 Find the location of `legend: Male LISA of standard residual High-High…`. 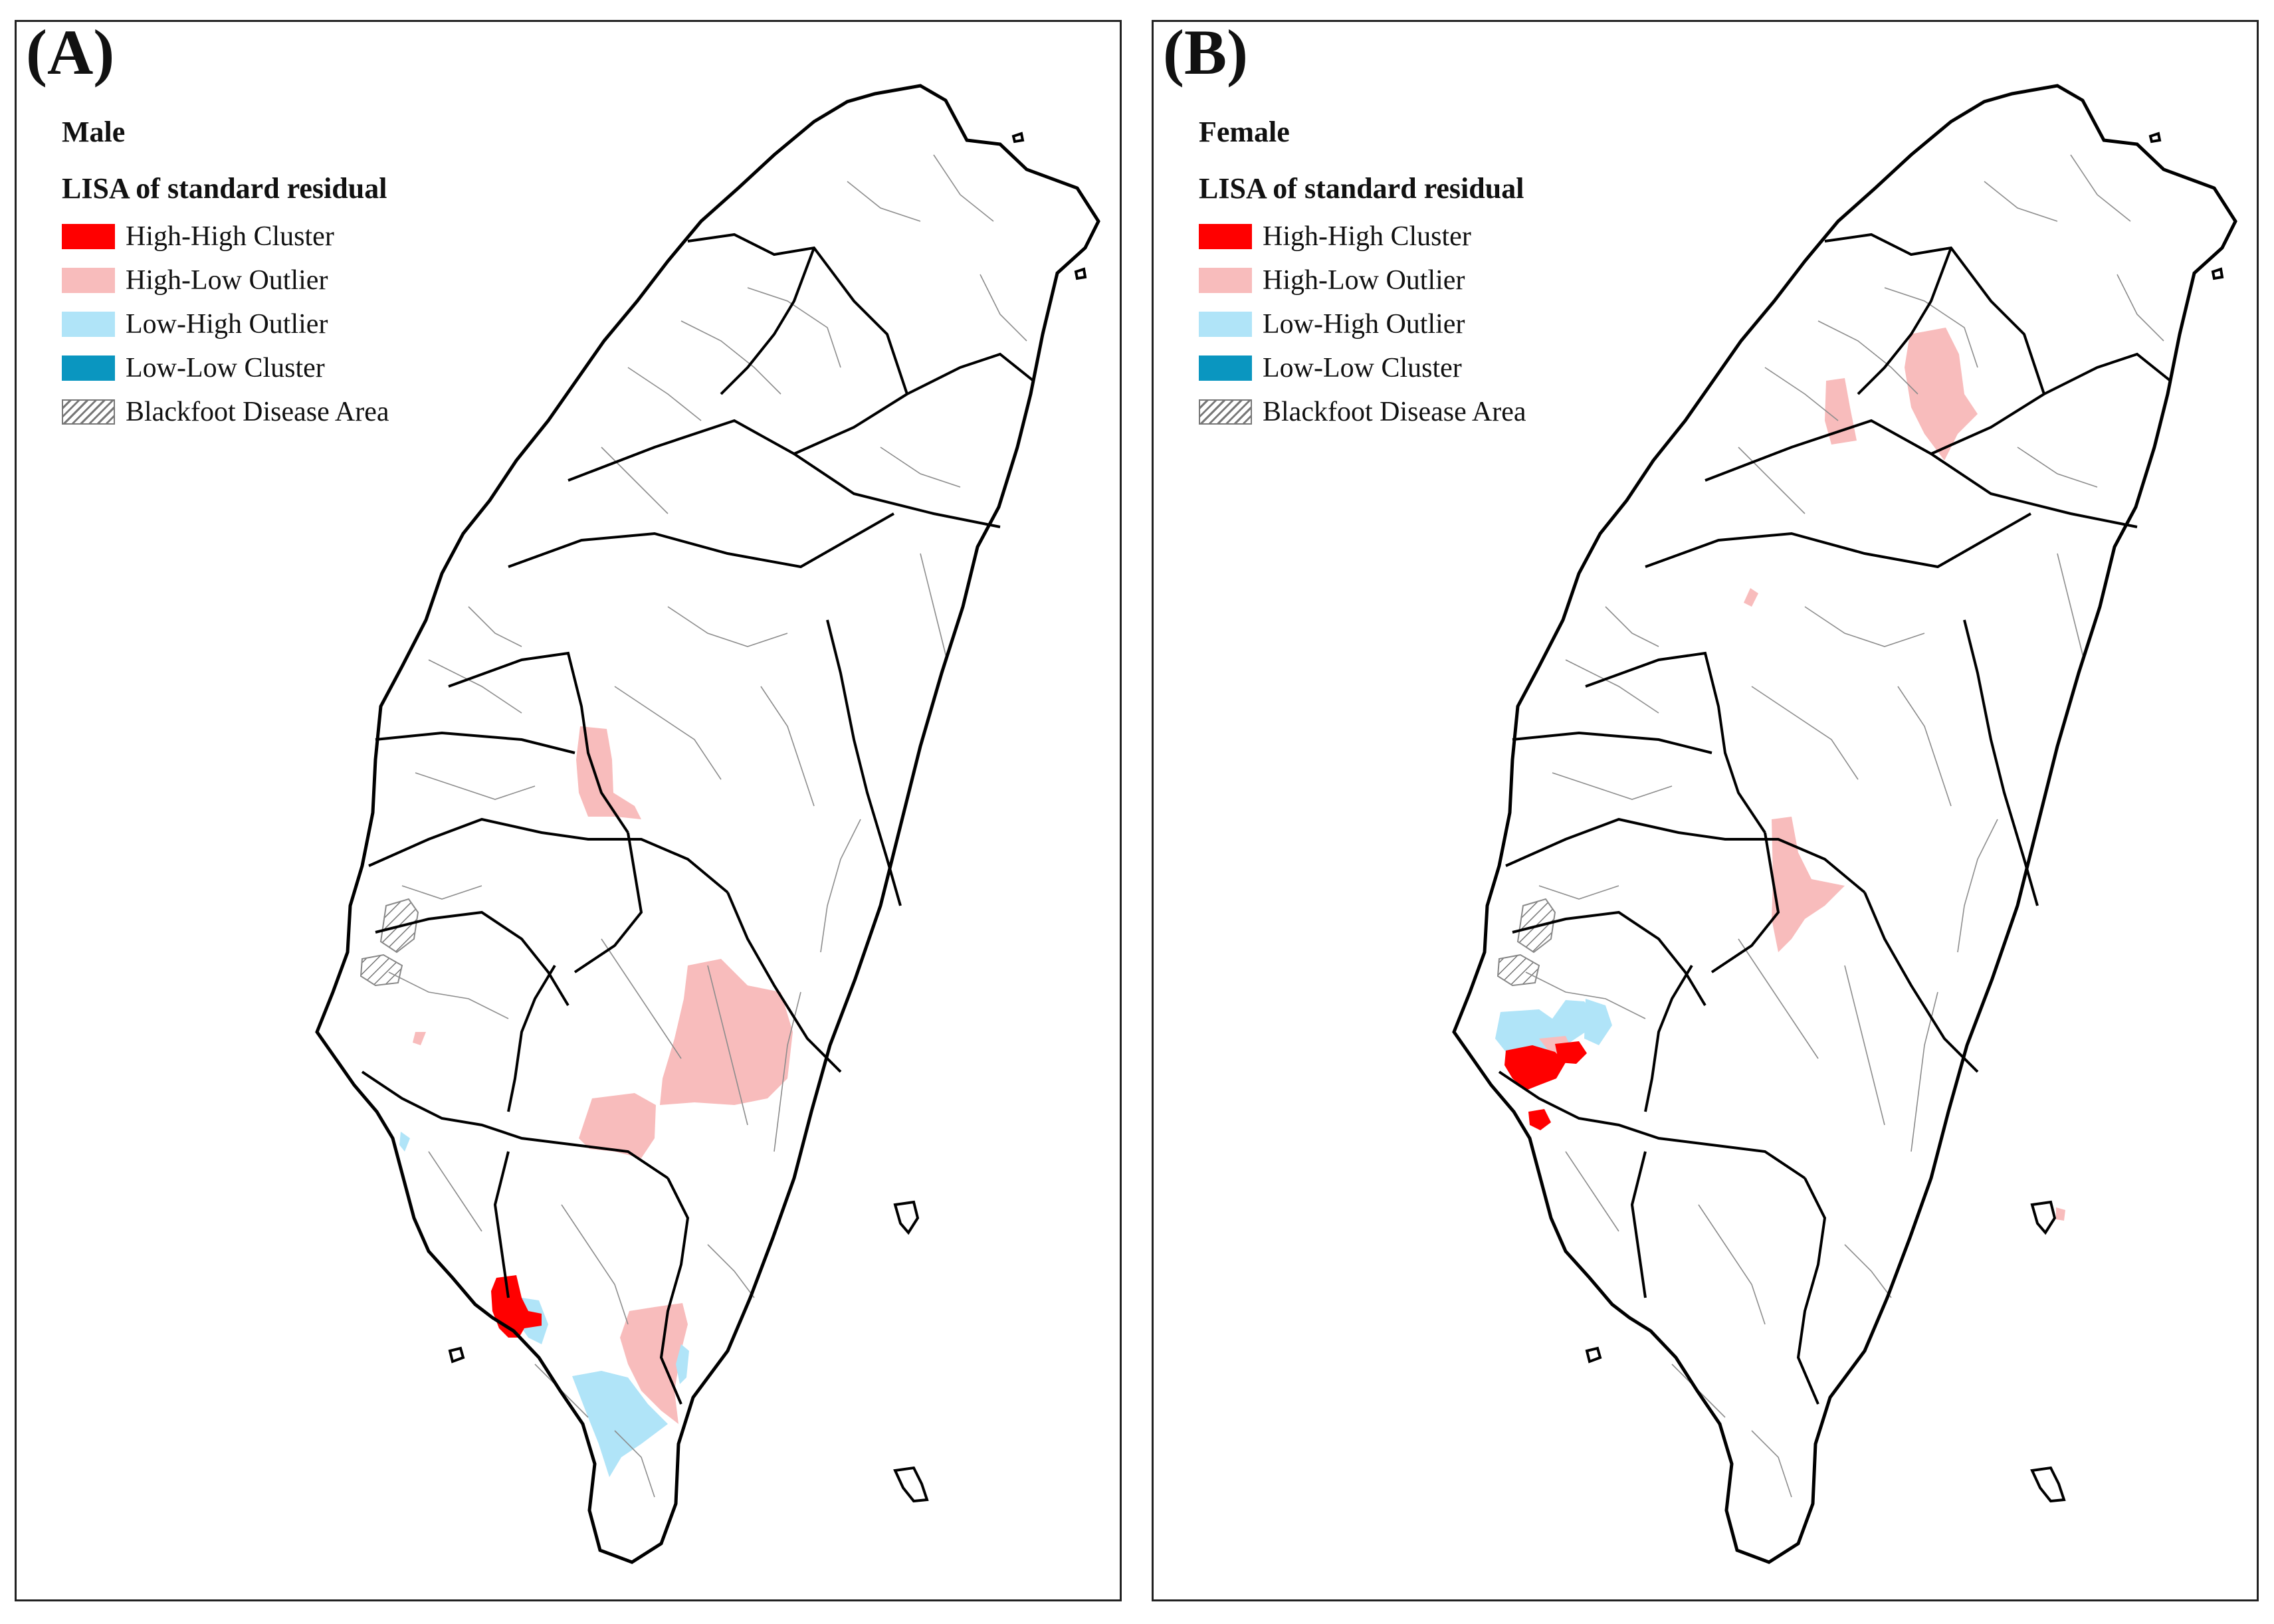

legend: Male LISA of standard residual High-High… is located at coordinates (225, 274).